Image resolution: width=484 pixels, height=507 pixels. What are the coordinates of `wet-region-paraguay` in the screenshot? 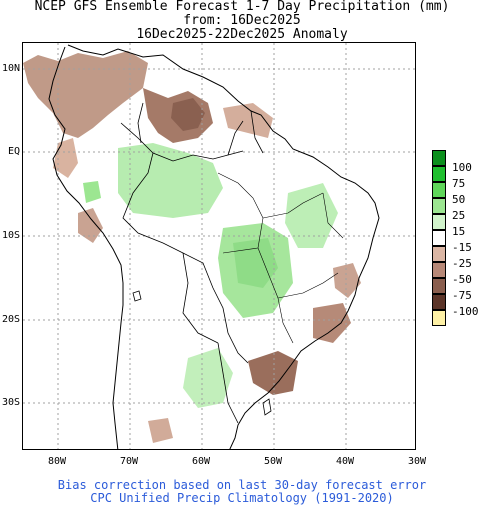 It's located at (208, 378).